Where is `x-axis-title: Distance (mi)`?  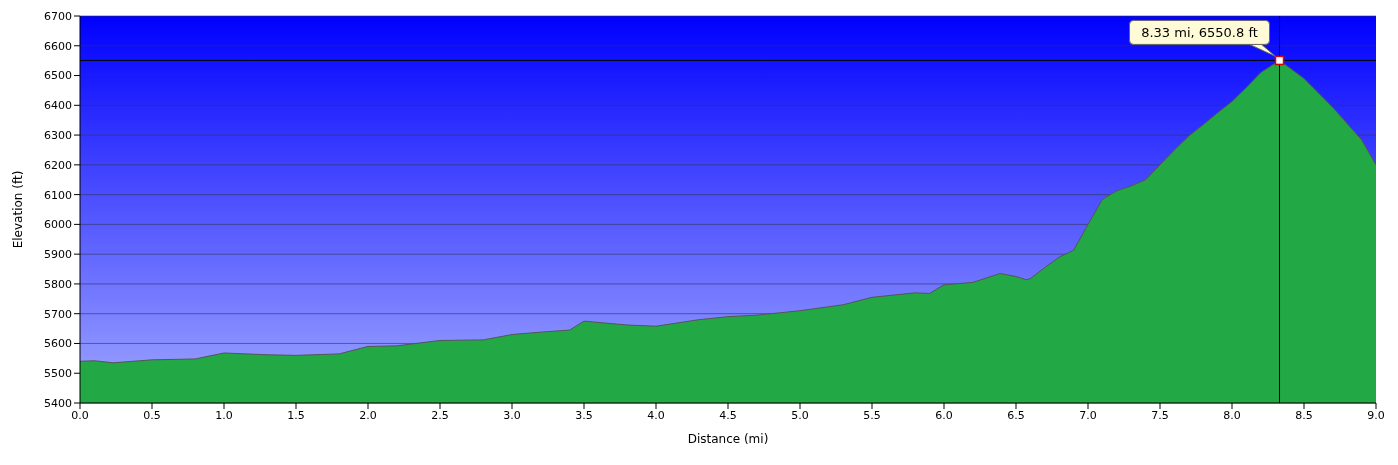
x-axis-title: Distance (mi) is located at coordinates (728, 439).